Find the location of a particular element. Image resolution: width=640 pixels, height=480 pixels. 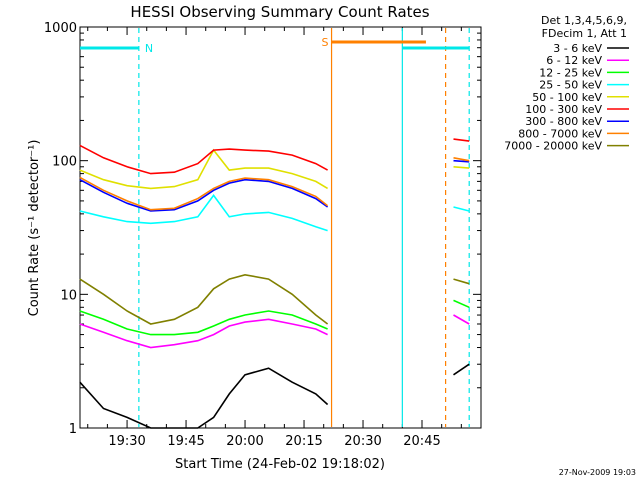

legend-entry-label: 7000 - 20000 keV is located at coordinates (553, 146).